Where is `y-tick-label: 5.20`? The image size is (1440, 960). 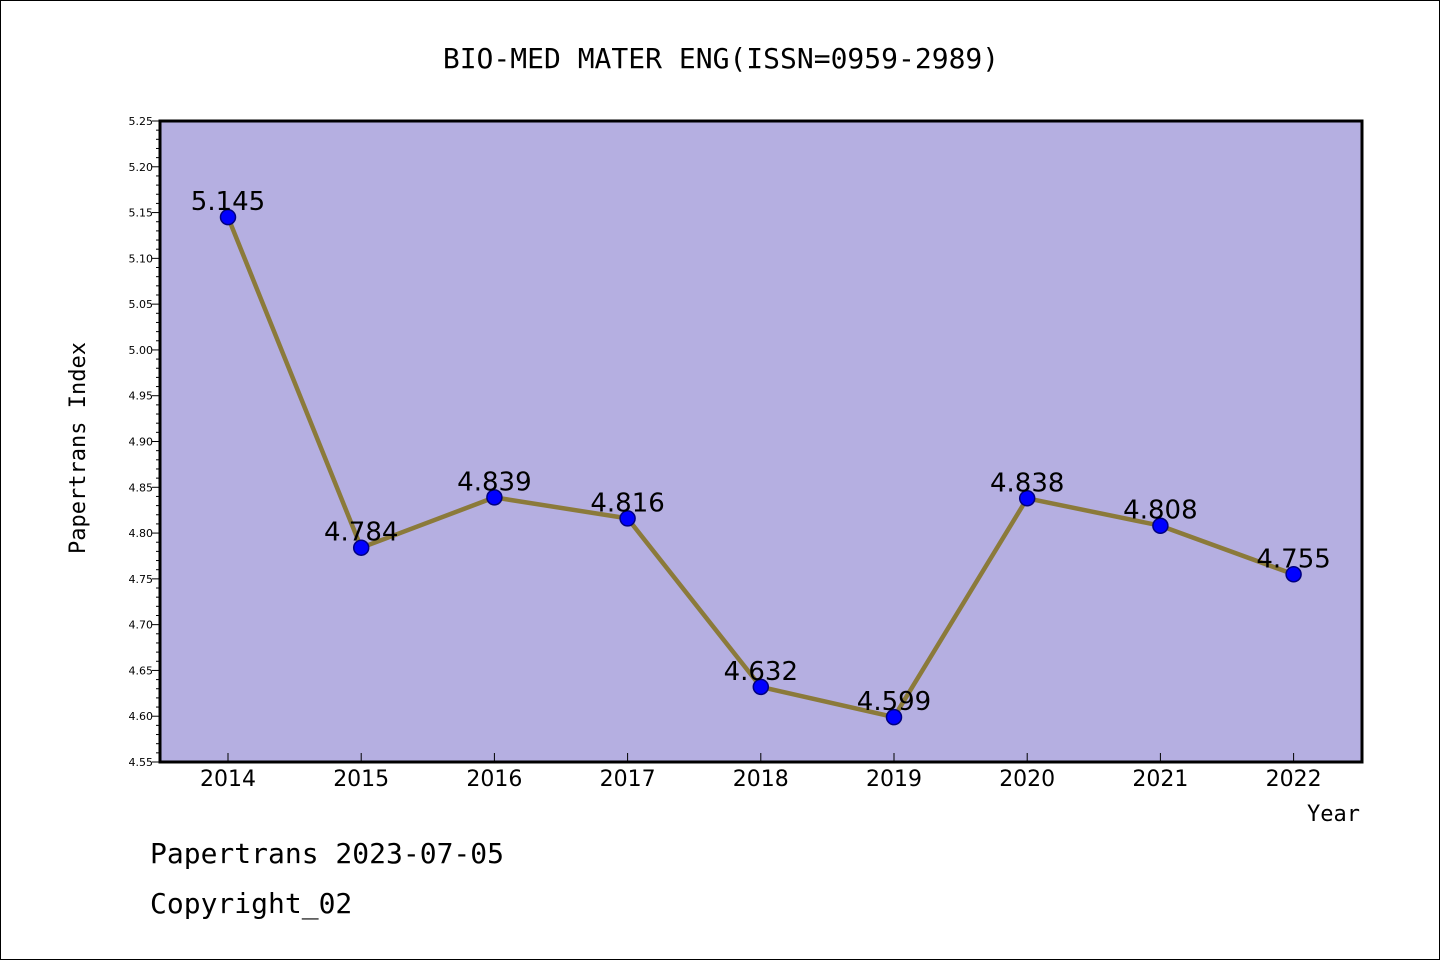 y-tick-label: 5.20 is located at coordinates (141, 167).